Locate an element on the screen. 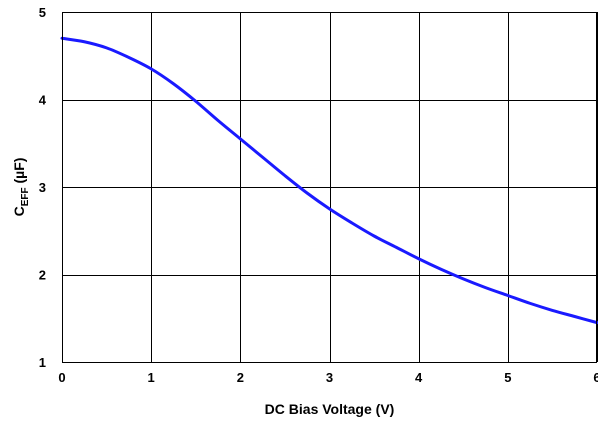 The image size is (598, 423). x-tick-label: 0 is located at coordinates (61, 377).